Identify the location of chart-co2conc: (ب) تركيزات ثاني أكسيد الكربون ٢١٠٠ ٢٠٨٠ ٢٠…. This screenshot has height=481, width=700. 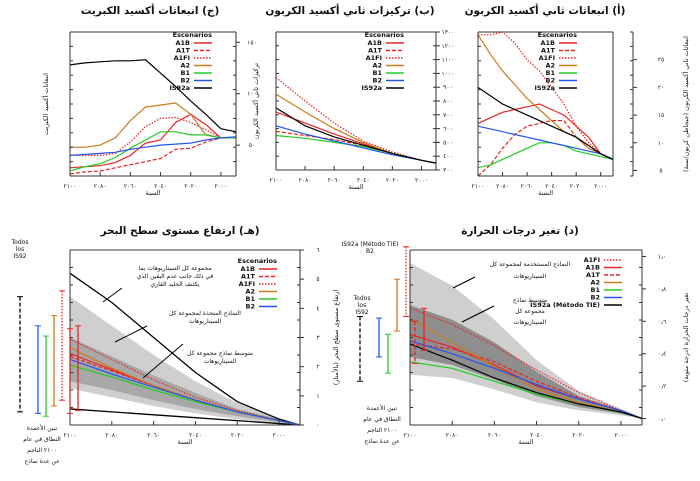
(352, 97).